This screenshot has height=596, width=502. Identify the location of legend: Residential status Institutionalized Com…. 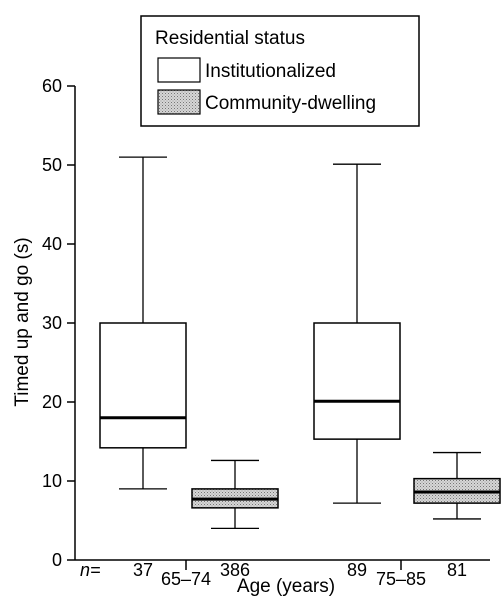
(280, 71).